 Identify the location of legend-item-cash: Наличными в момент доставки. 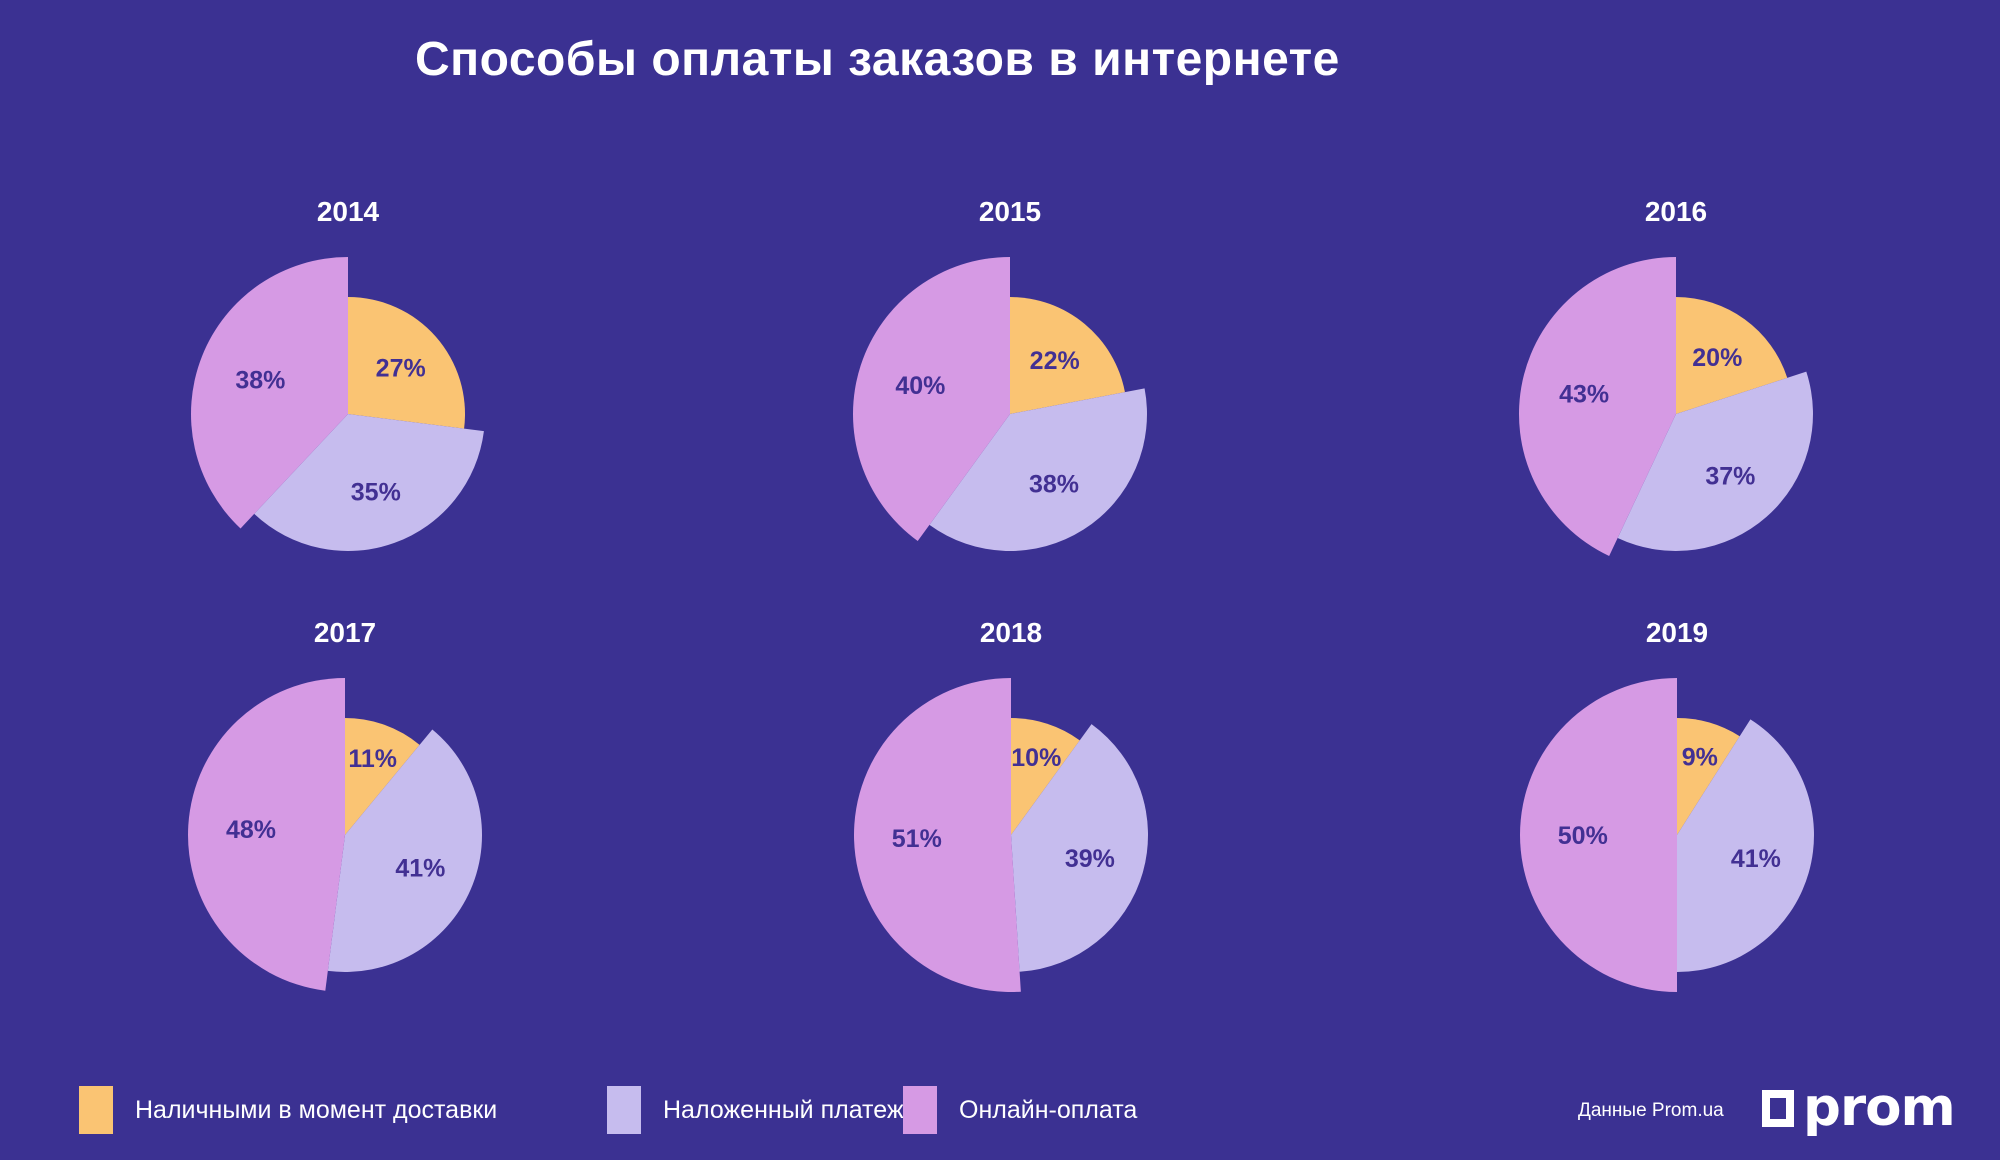
(288, 1110).